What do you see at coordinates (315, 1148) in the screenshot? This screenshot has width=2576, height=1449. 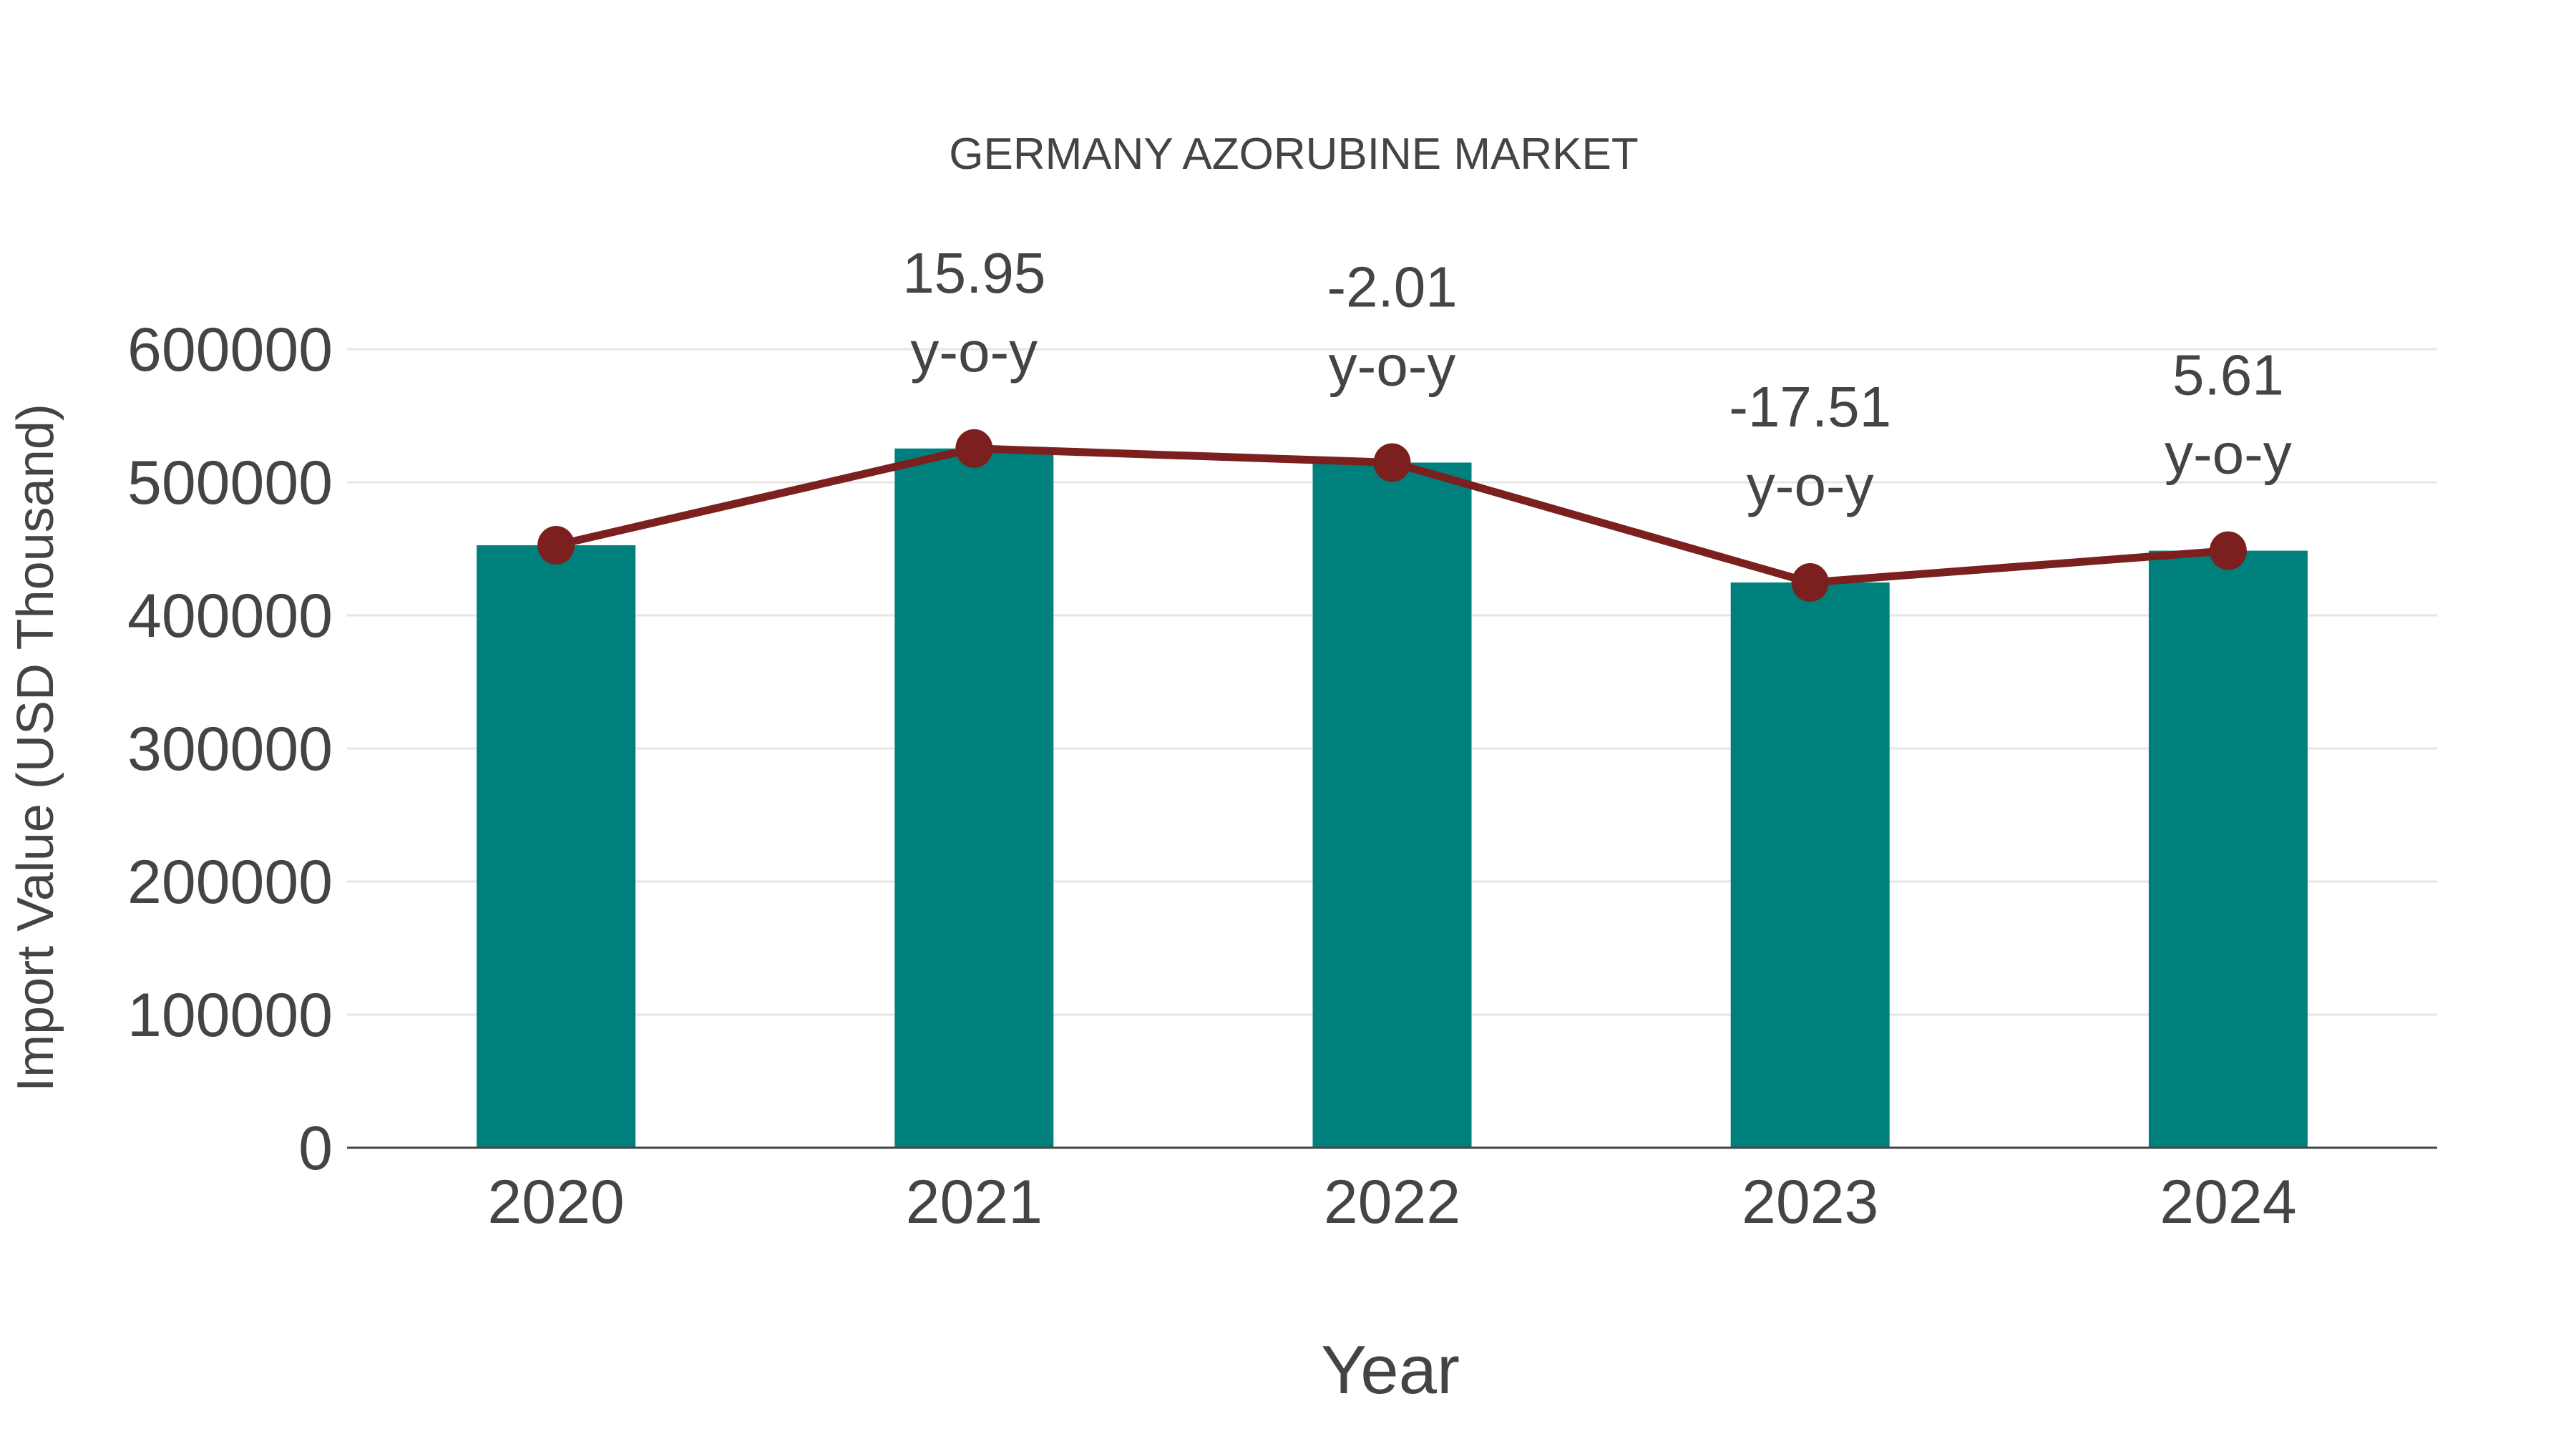 I see `y-tick-label: 0` at bounding box center [315, 1148].